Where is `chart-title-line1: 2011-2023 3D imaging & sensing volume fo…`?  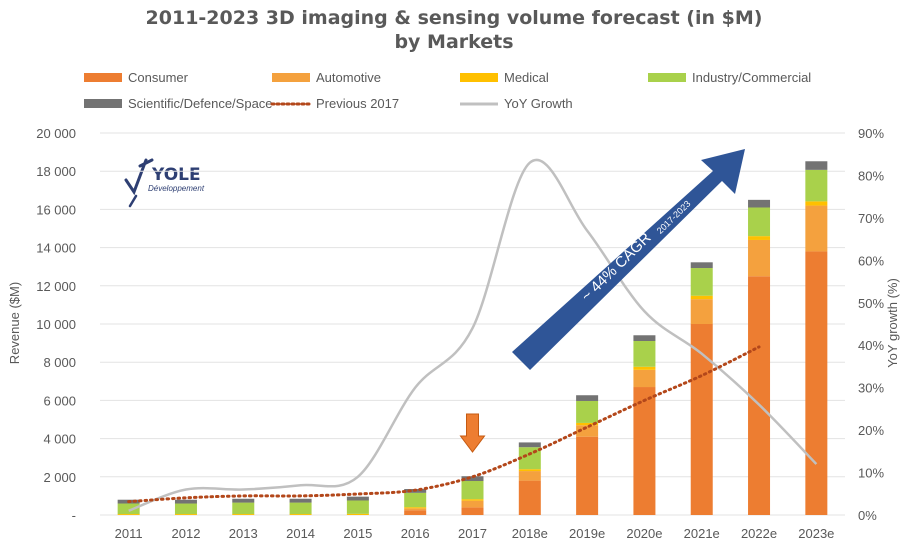 chart-title-line1: 2011-2023 3D imaging & sensing volume fo… is located at coordinates (454, 18).